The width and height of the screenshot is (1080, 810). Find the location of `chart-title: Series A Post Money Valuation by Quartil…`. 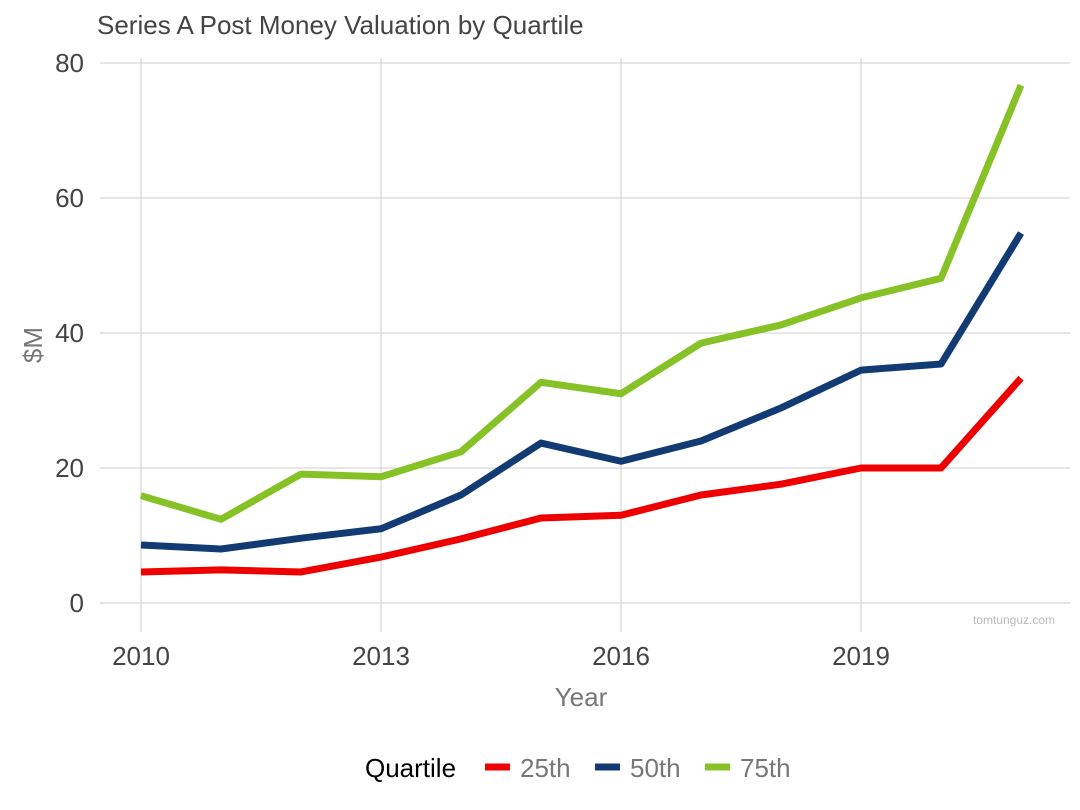

chart-title: Series A Post Money Valuation by Quartil… is located at coordinates (340, 25).